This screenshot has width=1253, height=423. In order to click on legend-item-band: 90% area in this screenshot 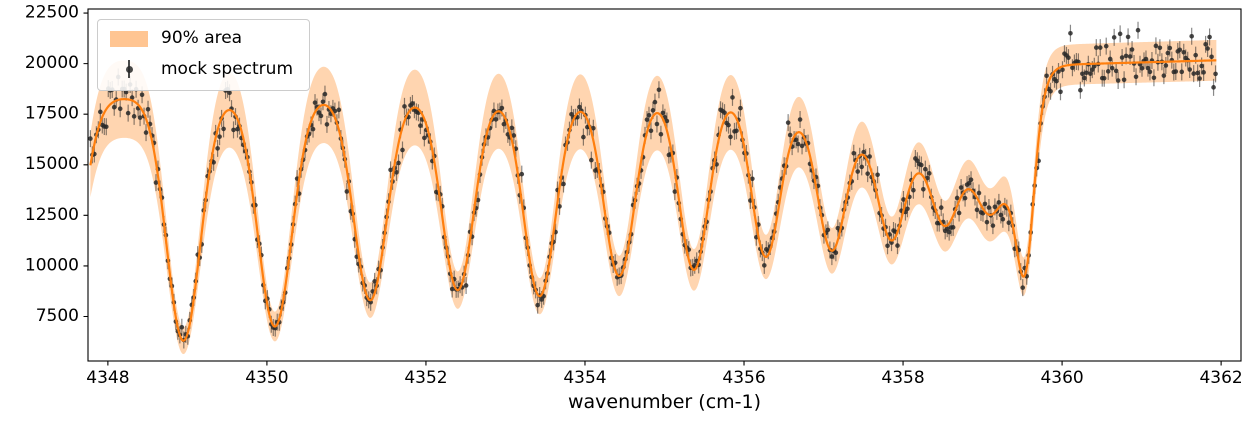, I will do `click(201, 38)`.